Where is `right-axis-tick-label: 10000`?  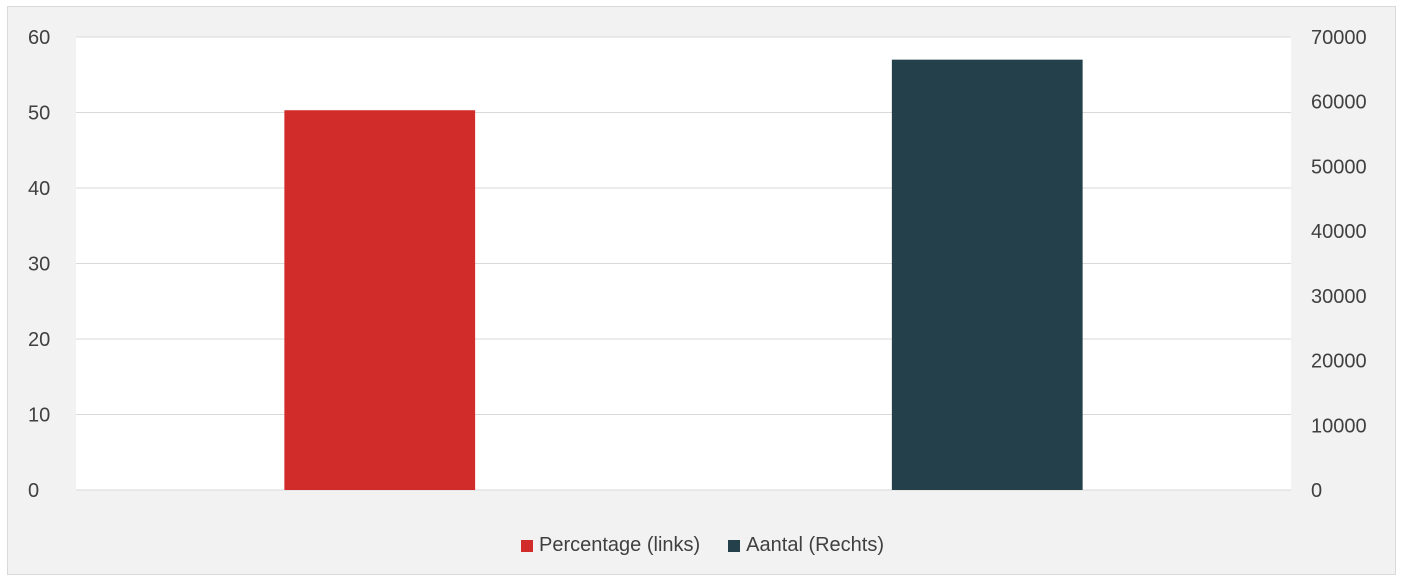
right-axis-tick-label: 10000 is located at coordinates (1339, 426).